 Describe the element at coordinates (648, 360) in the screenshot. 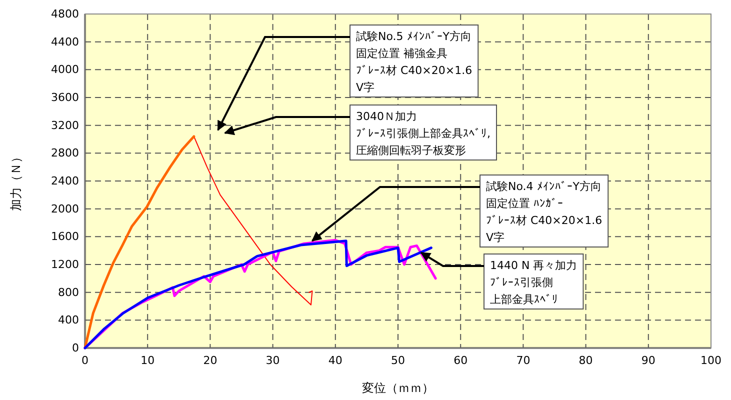

I see `x-tick-label: 90` at that location.